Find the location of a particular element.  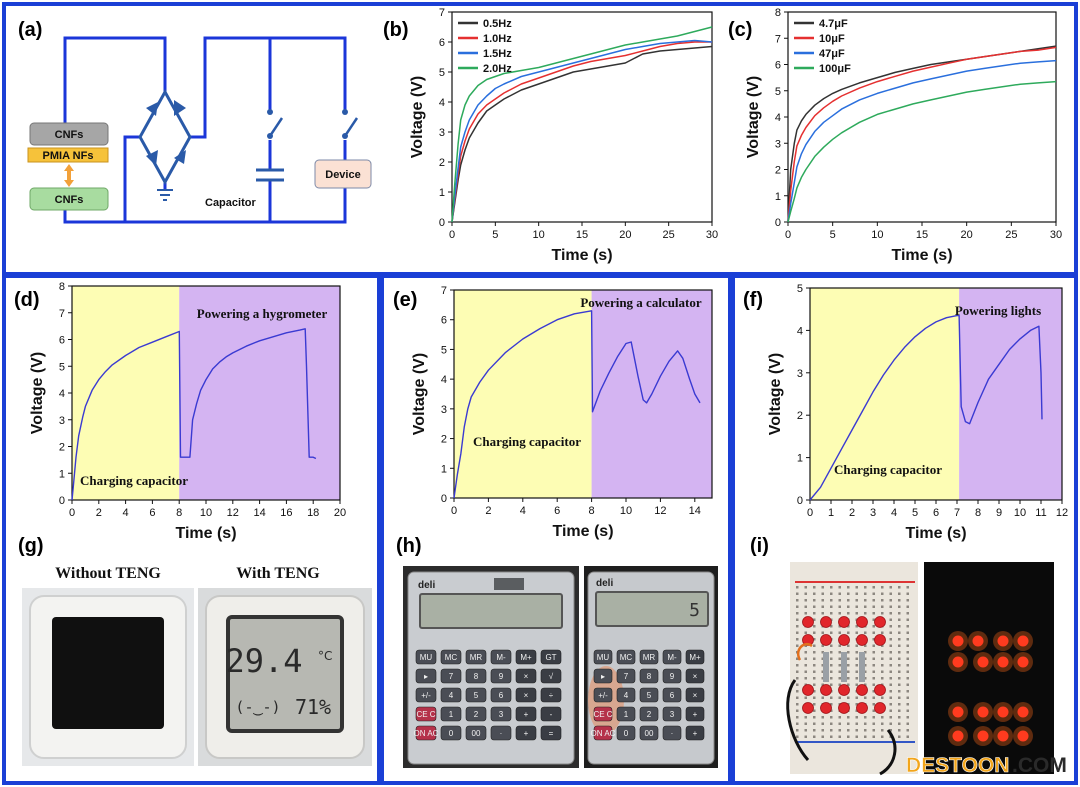

x-tick-label: 0 is located at coordinates (452, 235).